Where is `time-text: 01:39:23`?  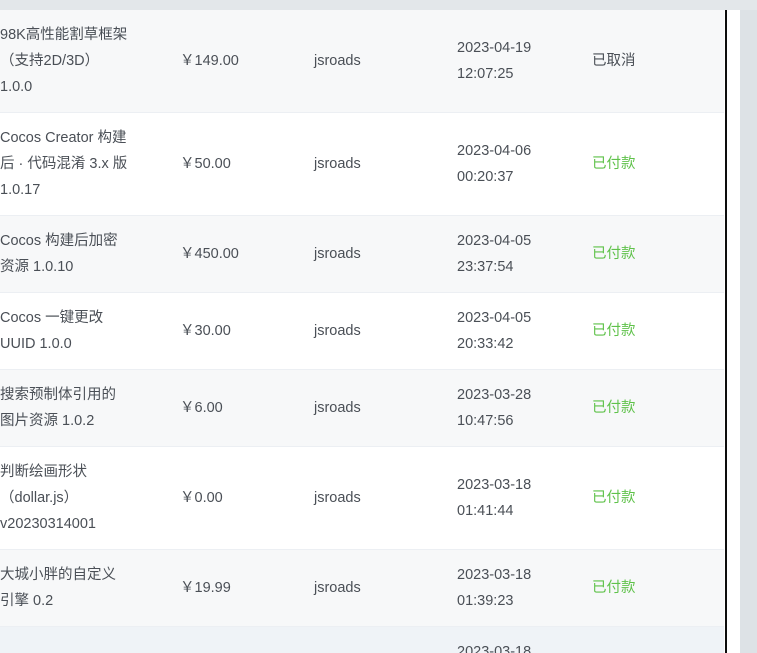
time-text: 01:39:23 is located at coordinates (485, 601).